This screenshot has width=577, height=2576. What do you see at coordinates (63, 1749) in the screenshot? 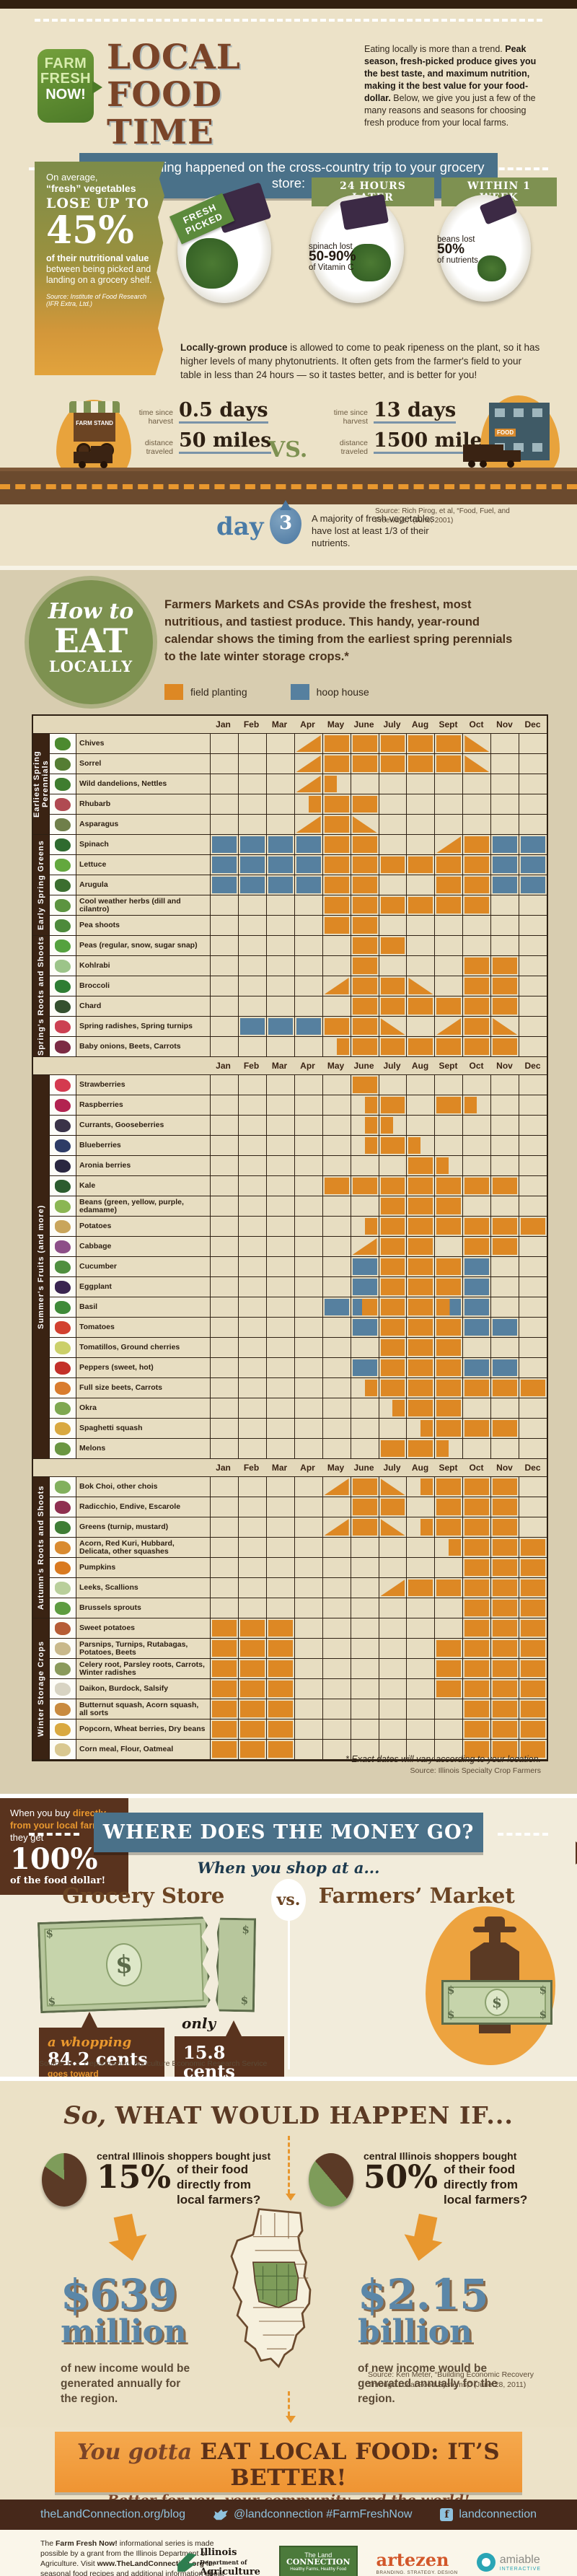
I see `cornmeal-icon` at bounding box center [63, 1749].